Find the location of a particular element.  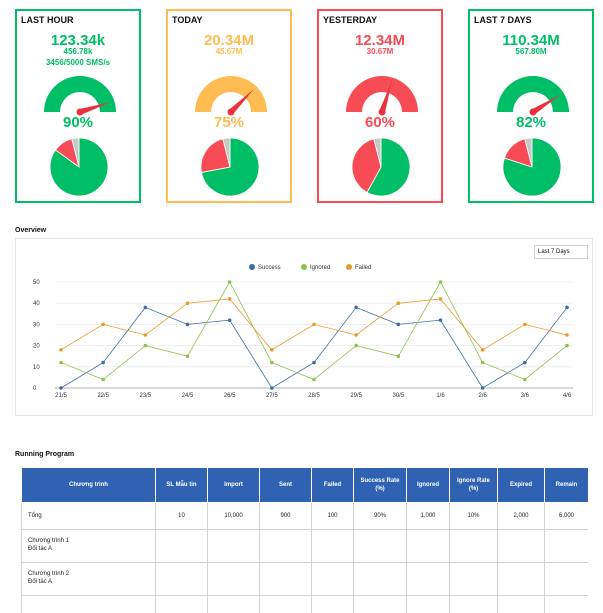

table-row: Chương trình 2 Đối tác A is located at coordinates (304, 579).